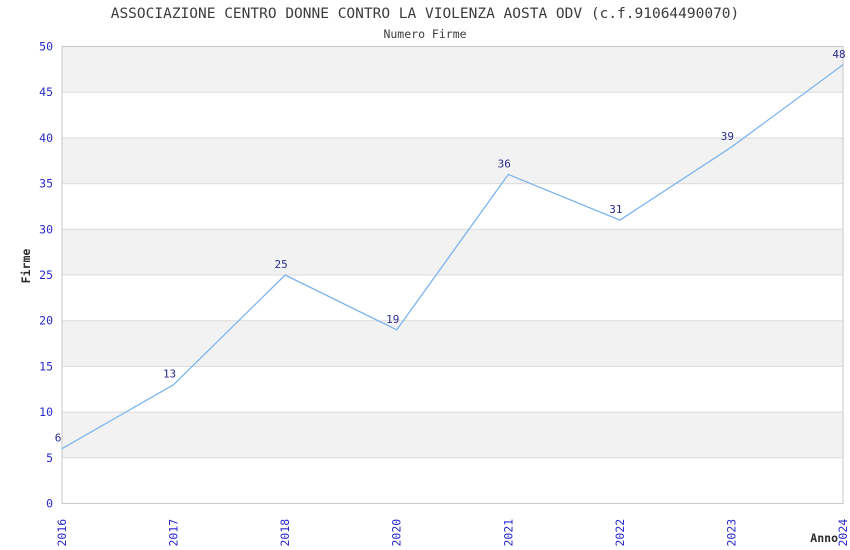  I want to click on point-value-label: 19, so click(392, 319).